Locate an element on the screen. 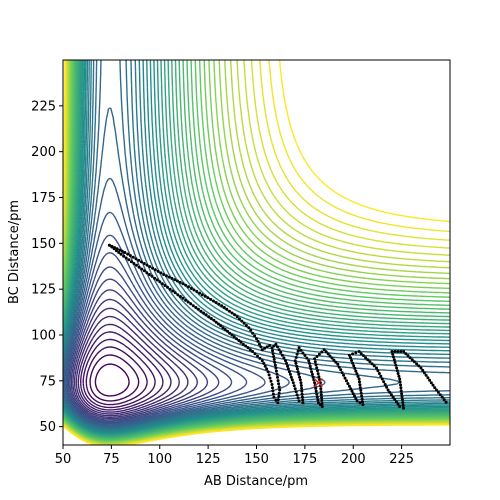 The image size is (500, 500). x-tick-label: 75 is located at coordinates (111, 459).